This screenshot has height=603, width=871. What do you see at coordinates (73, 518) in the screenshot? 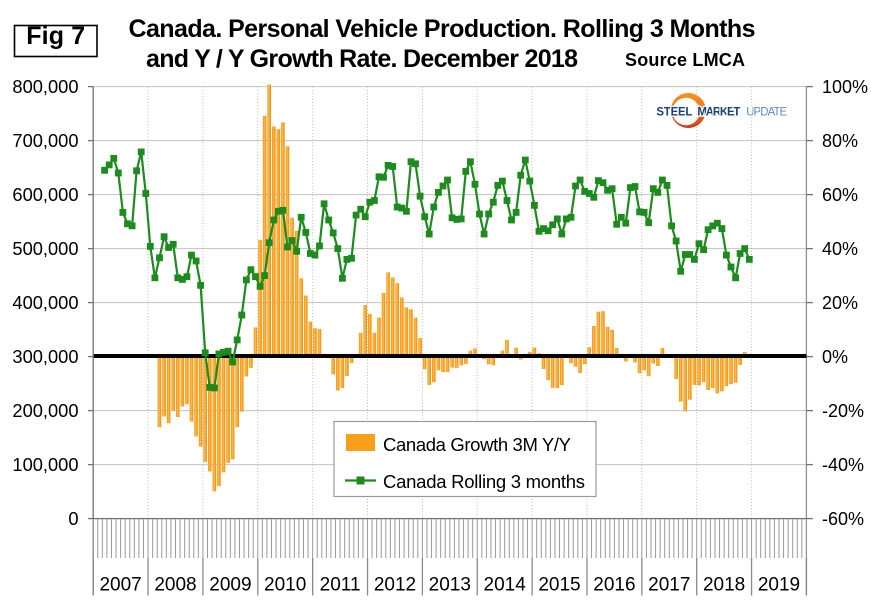
I see `svg-text: 0` at bounding box center [73, 518].